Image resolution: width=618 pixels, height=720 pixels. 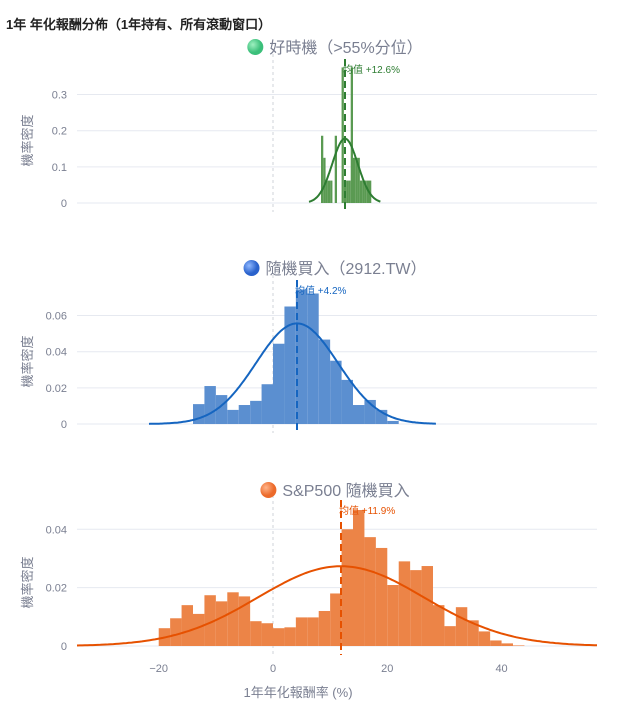 I want to click on y-tick-label: 0.2, so click(x=59, y=132).